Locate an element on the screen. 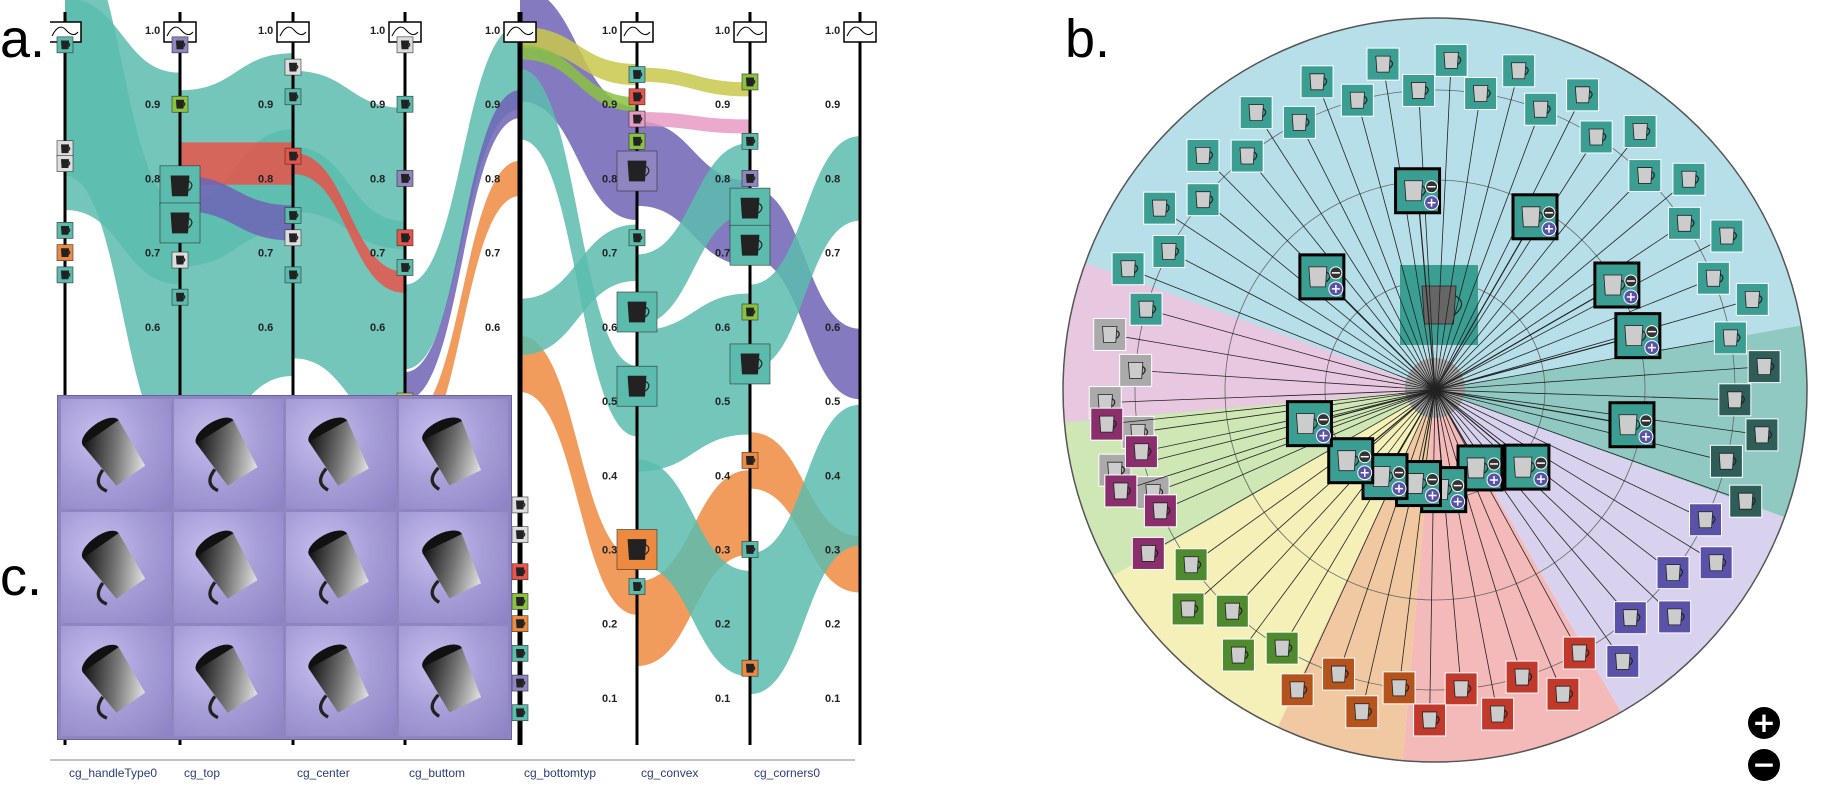 The height and width of the screenshot is (789, 1830). thumbnail-grid is located at coordinates (284, 567).